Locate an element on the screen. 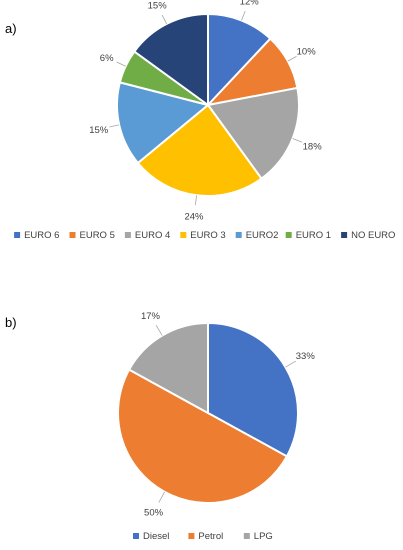  legend-label: EURO 4 is located at coordinates (152, 235).